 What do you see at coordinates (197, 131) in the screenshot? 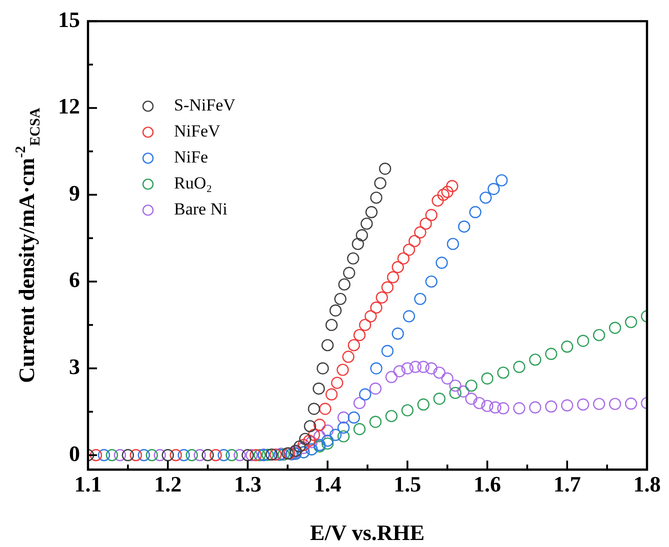
I see `legend-label: NiFeV` at bounding box center [197, 131].